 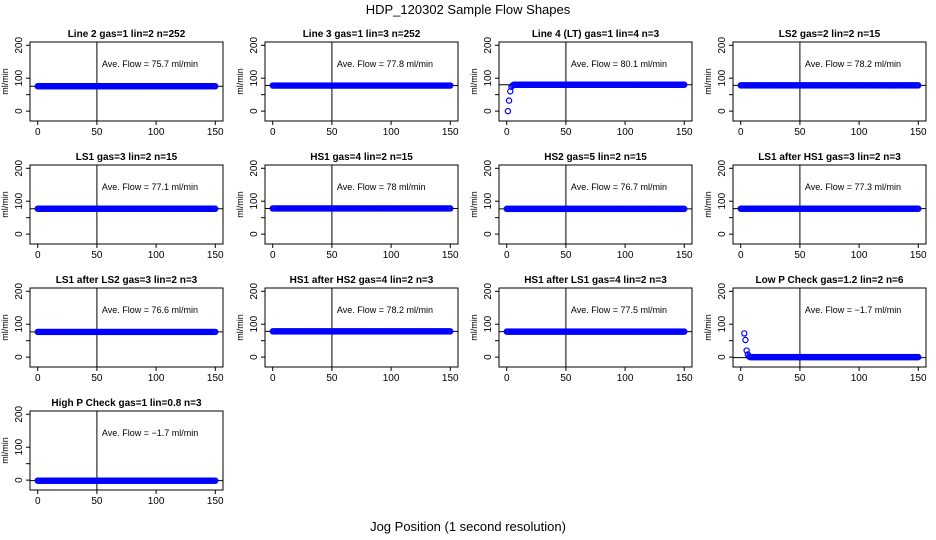 I want to click on annotation-ave-flow: Ave. Flow = 75.7 ml/min, so click(x=150, y=64).